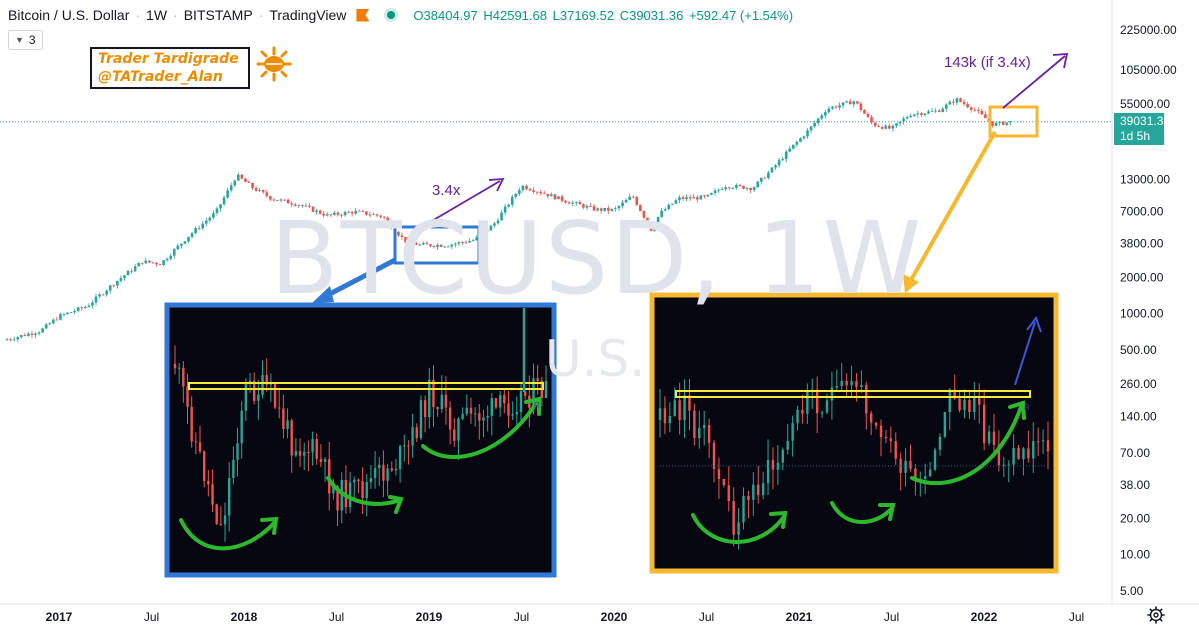  I want to click on ohlc-change: +592.47 (+1.54%), so click(741, 15).